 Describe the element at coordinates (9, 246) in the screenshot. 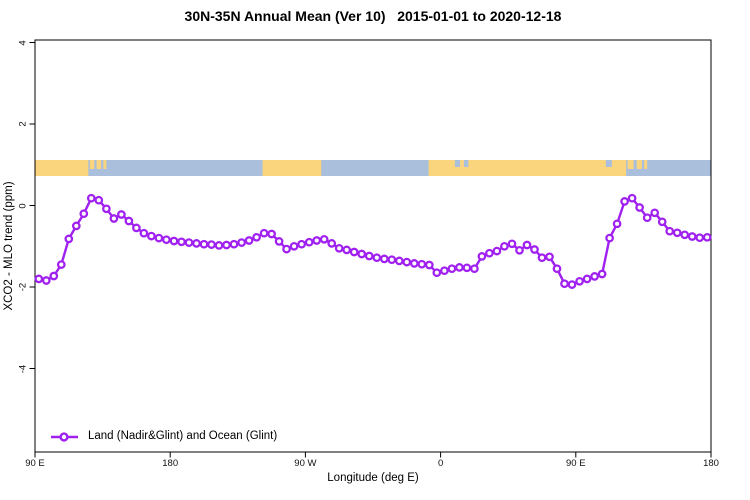

I see `y-axis-label: XCO2 - MLO trend (ppm)` at that location.